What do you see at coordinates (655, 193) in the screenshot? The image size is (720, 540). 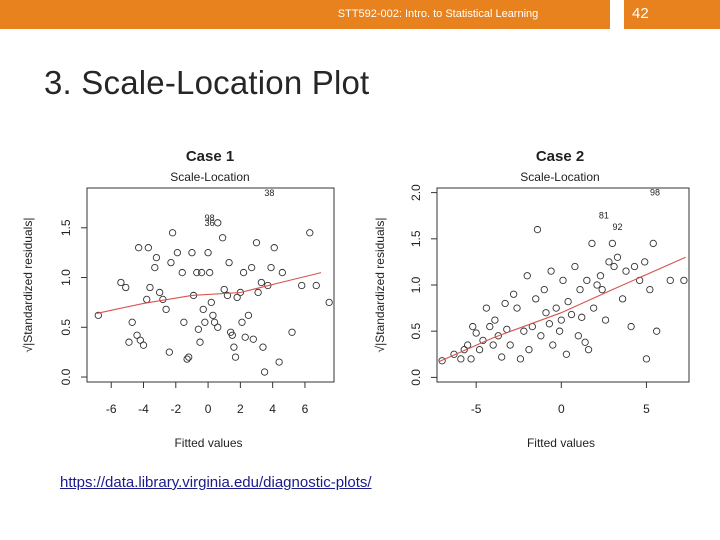 I see `point-annotation: 98` at bounding box center [655, 193].